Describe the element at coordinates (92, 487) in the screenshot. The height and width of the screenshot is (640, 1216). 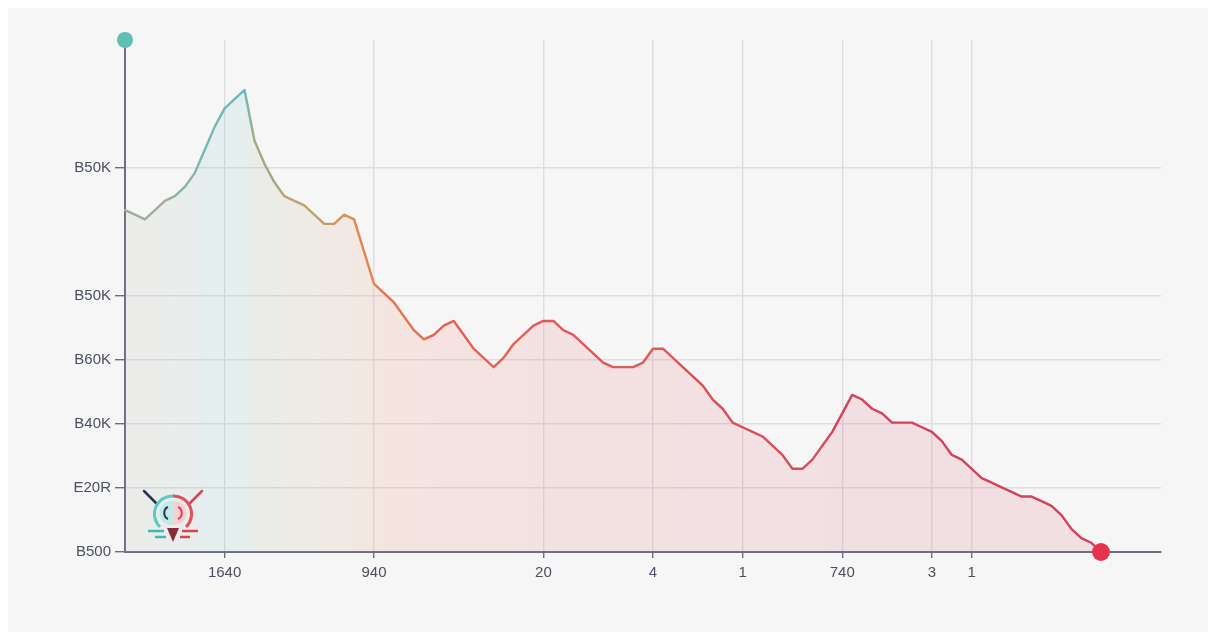
I see `category-label: E20R` at that location.